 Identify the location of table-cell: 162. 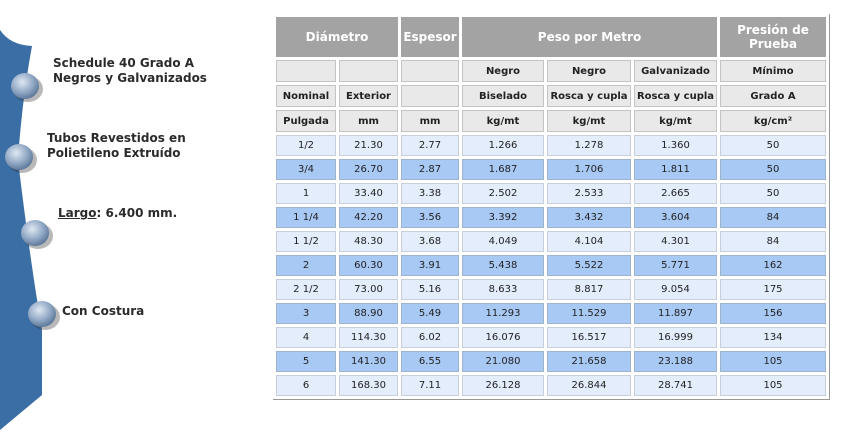
(773, 265).